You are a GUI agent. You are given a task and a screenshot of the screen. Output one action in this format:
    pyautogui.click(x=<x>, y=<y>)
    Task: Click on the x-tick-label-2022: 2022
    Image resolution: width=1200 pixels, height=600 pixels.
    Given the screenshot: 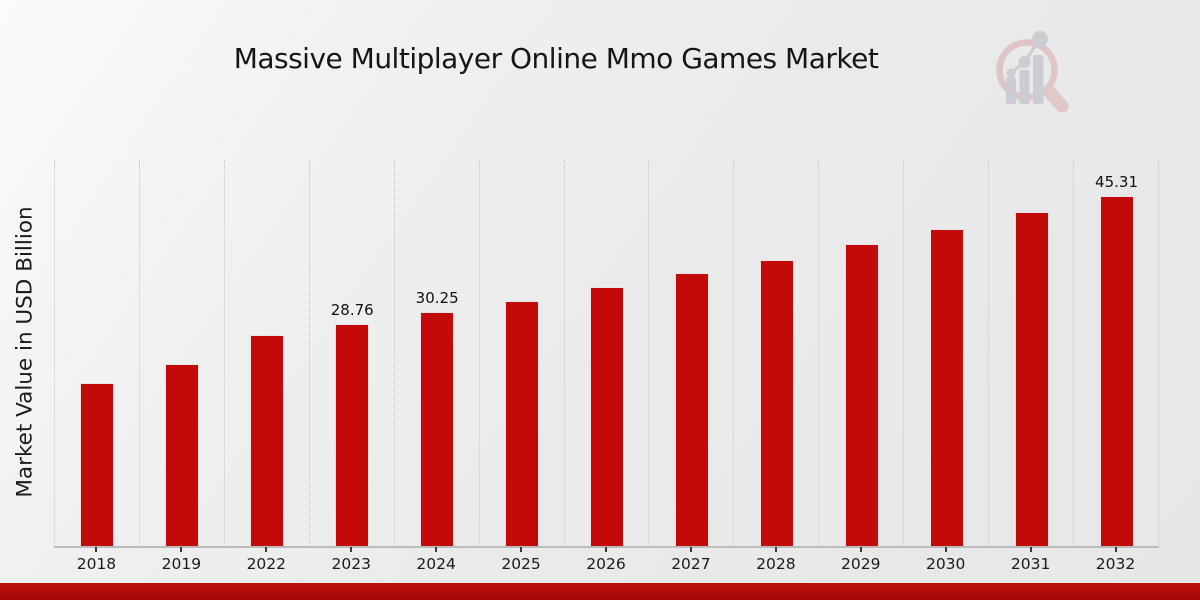 What is the action you would take?
    pyautogui.click(x=266, y=564)
    